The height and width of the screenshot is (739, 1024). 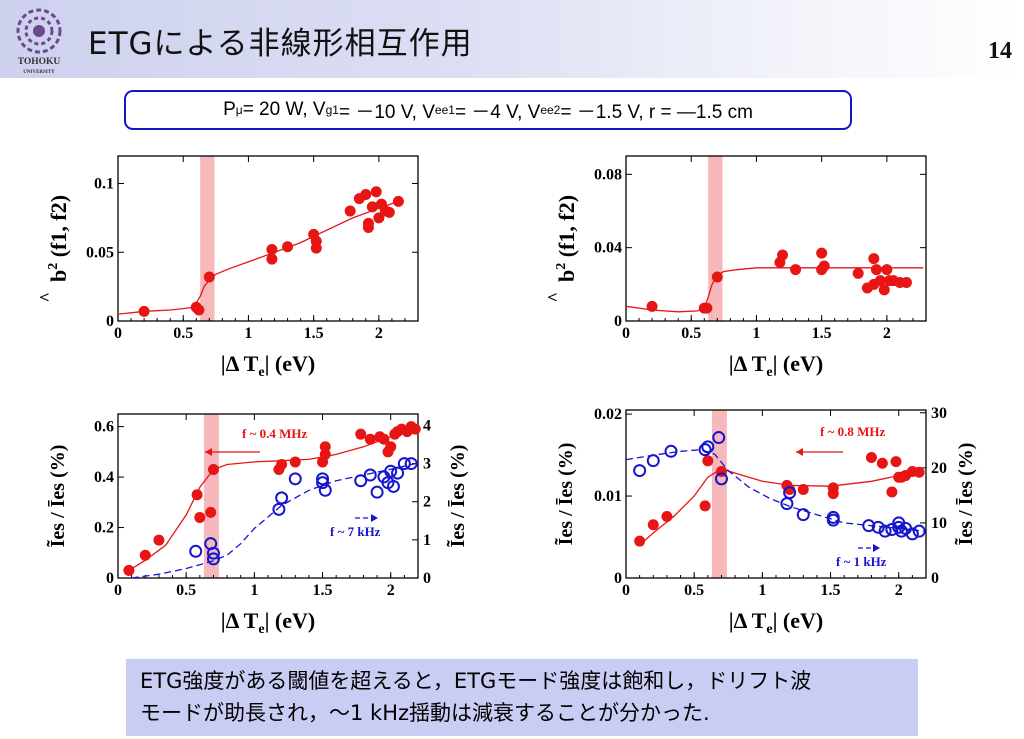 What do you see at coordinates (1000, 51) in the screenshot?
I see `page-number: 14` at bounding box center [1000, 51].